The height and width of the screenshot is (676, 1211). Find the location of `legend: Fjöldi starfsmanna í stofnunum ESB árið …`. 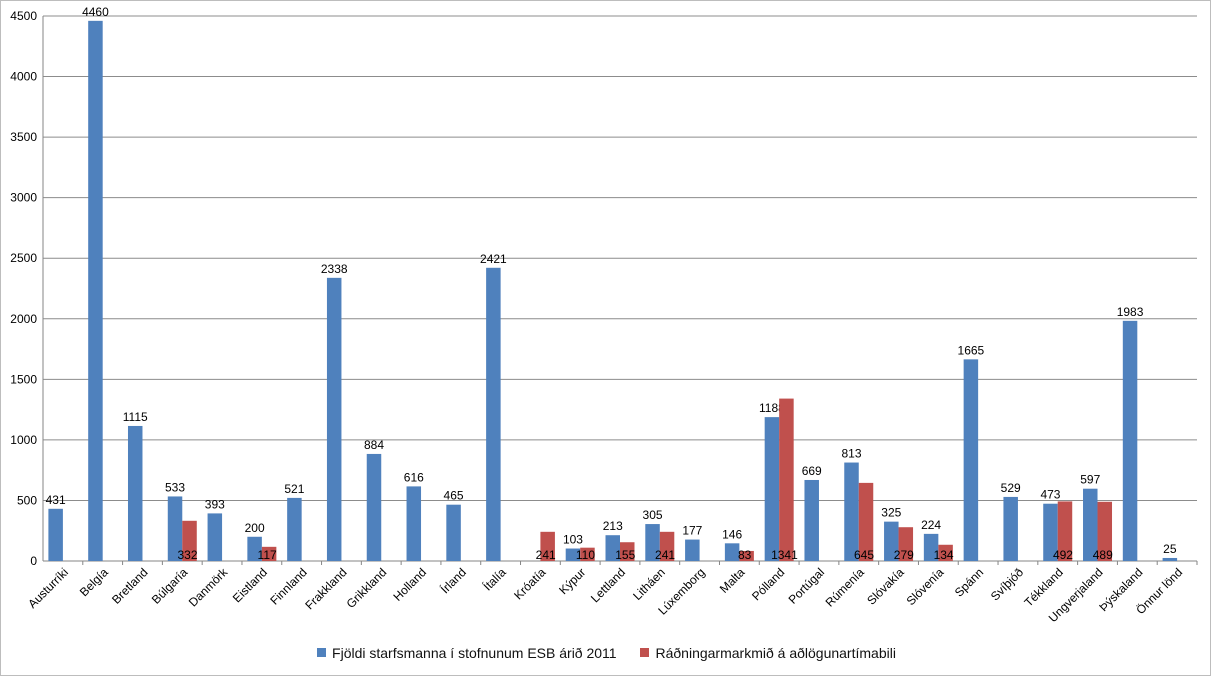

legend: Fjöldi starfsmanna í stofnunum ESB árið … is located at coordinates (606, 652).